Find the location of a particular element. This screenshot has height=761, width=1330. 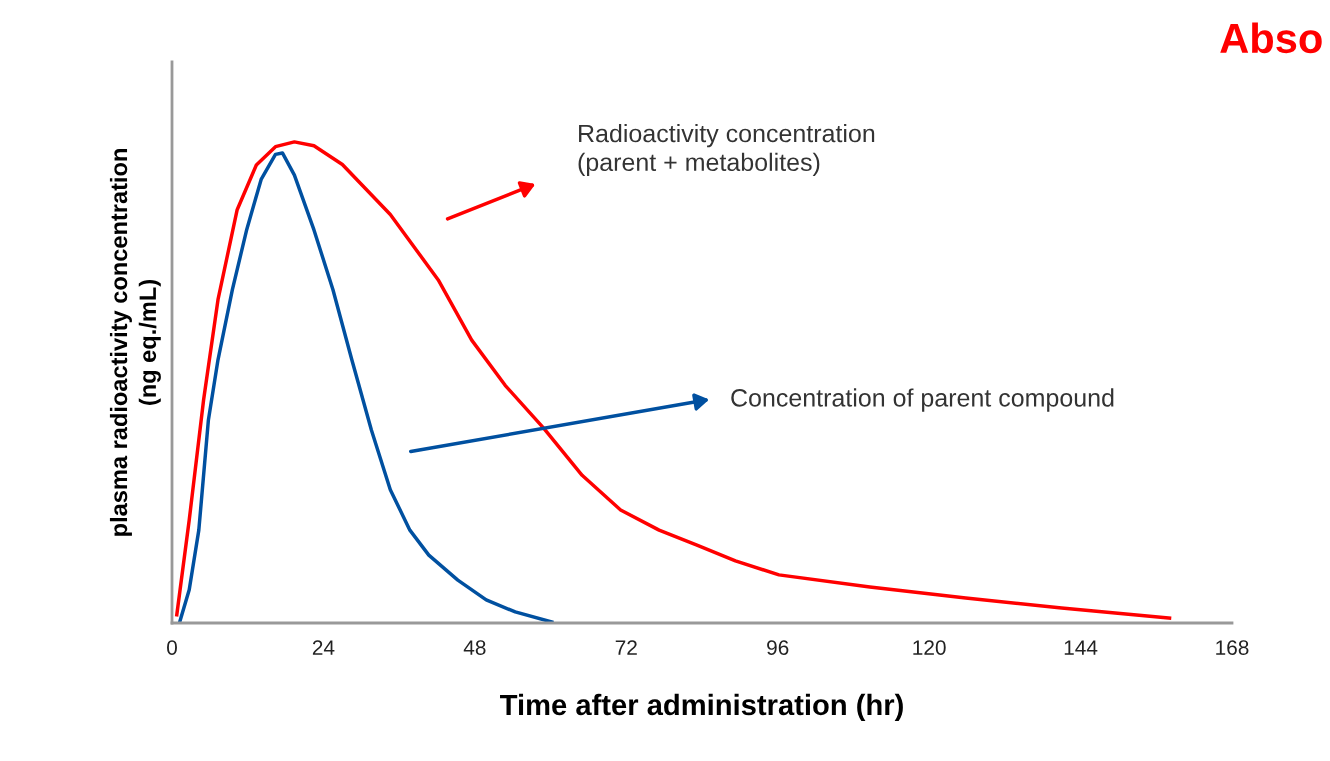

x-tick-label: 72 is located at coordinates (626, 647).